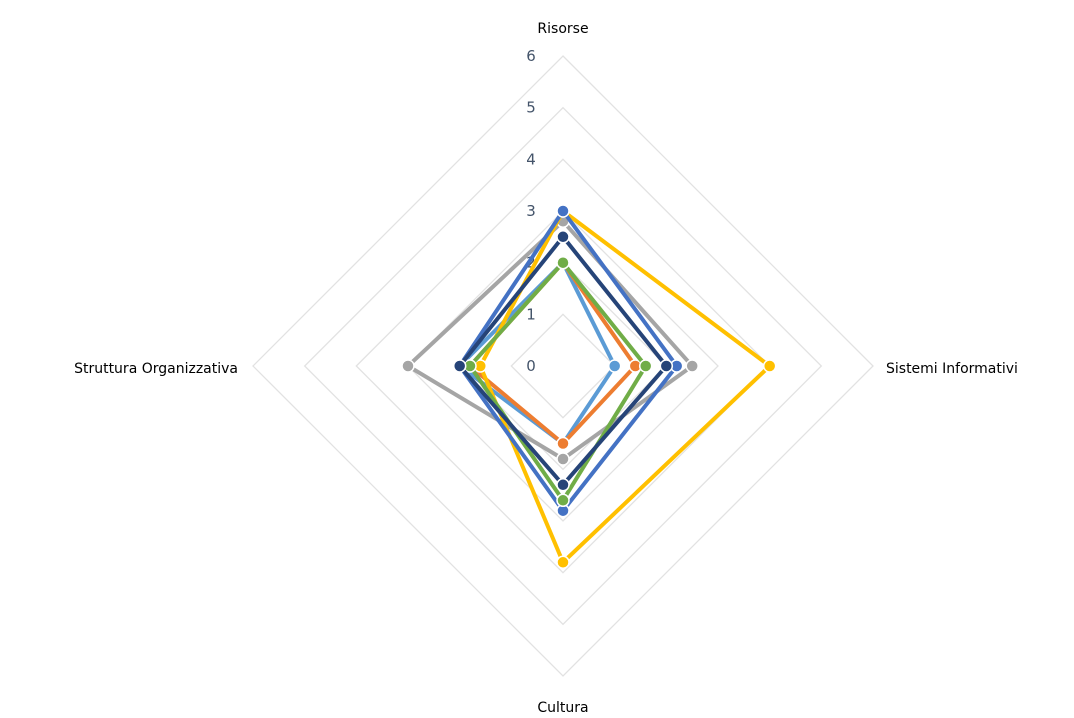 This screenshot has width=1074, height=718. Describe the element at coordinates (531, 366) in the screenshot. I see `tick-label-0: 0` at that location.